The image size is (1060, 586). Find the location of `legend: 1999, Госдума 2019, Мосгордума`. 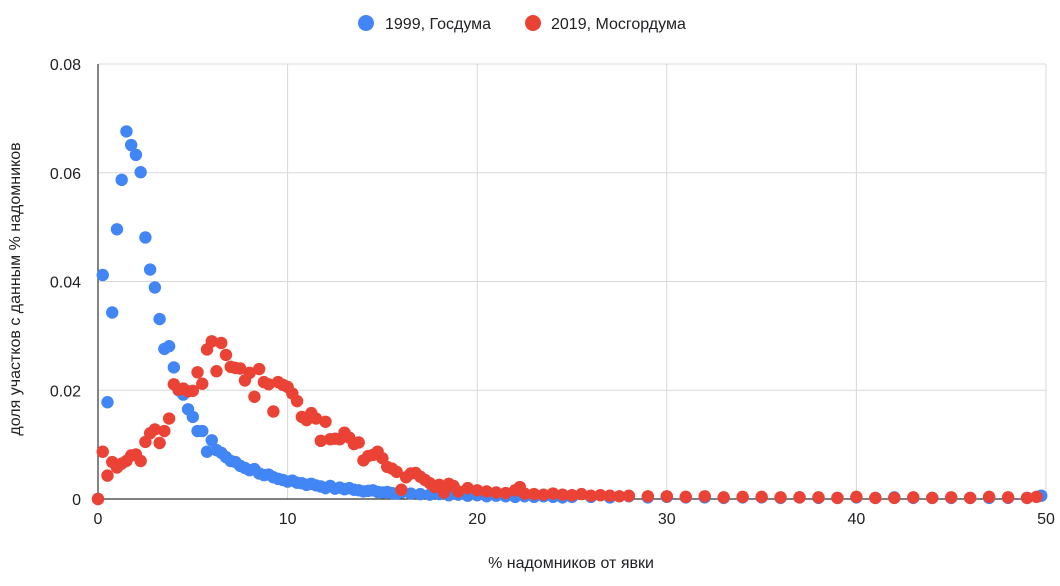

legend: 1999, Госдума 2019, Мосгордума is located at coordinates (522, 24).